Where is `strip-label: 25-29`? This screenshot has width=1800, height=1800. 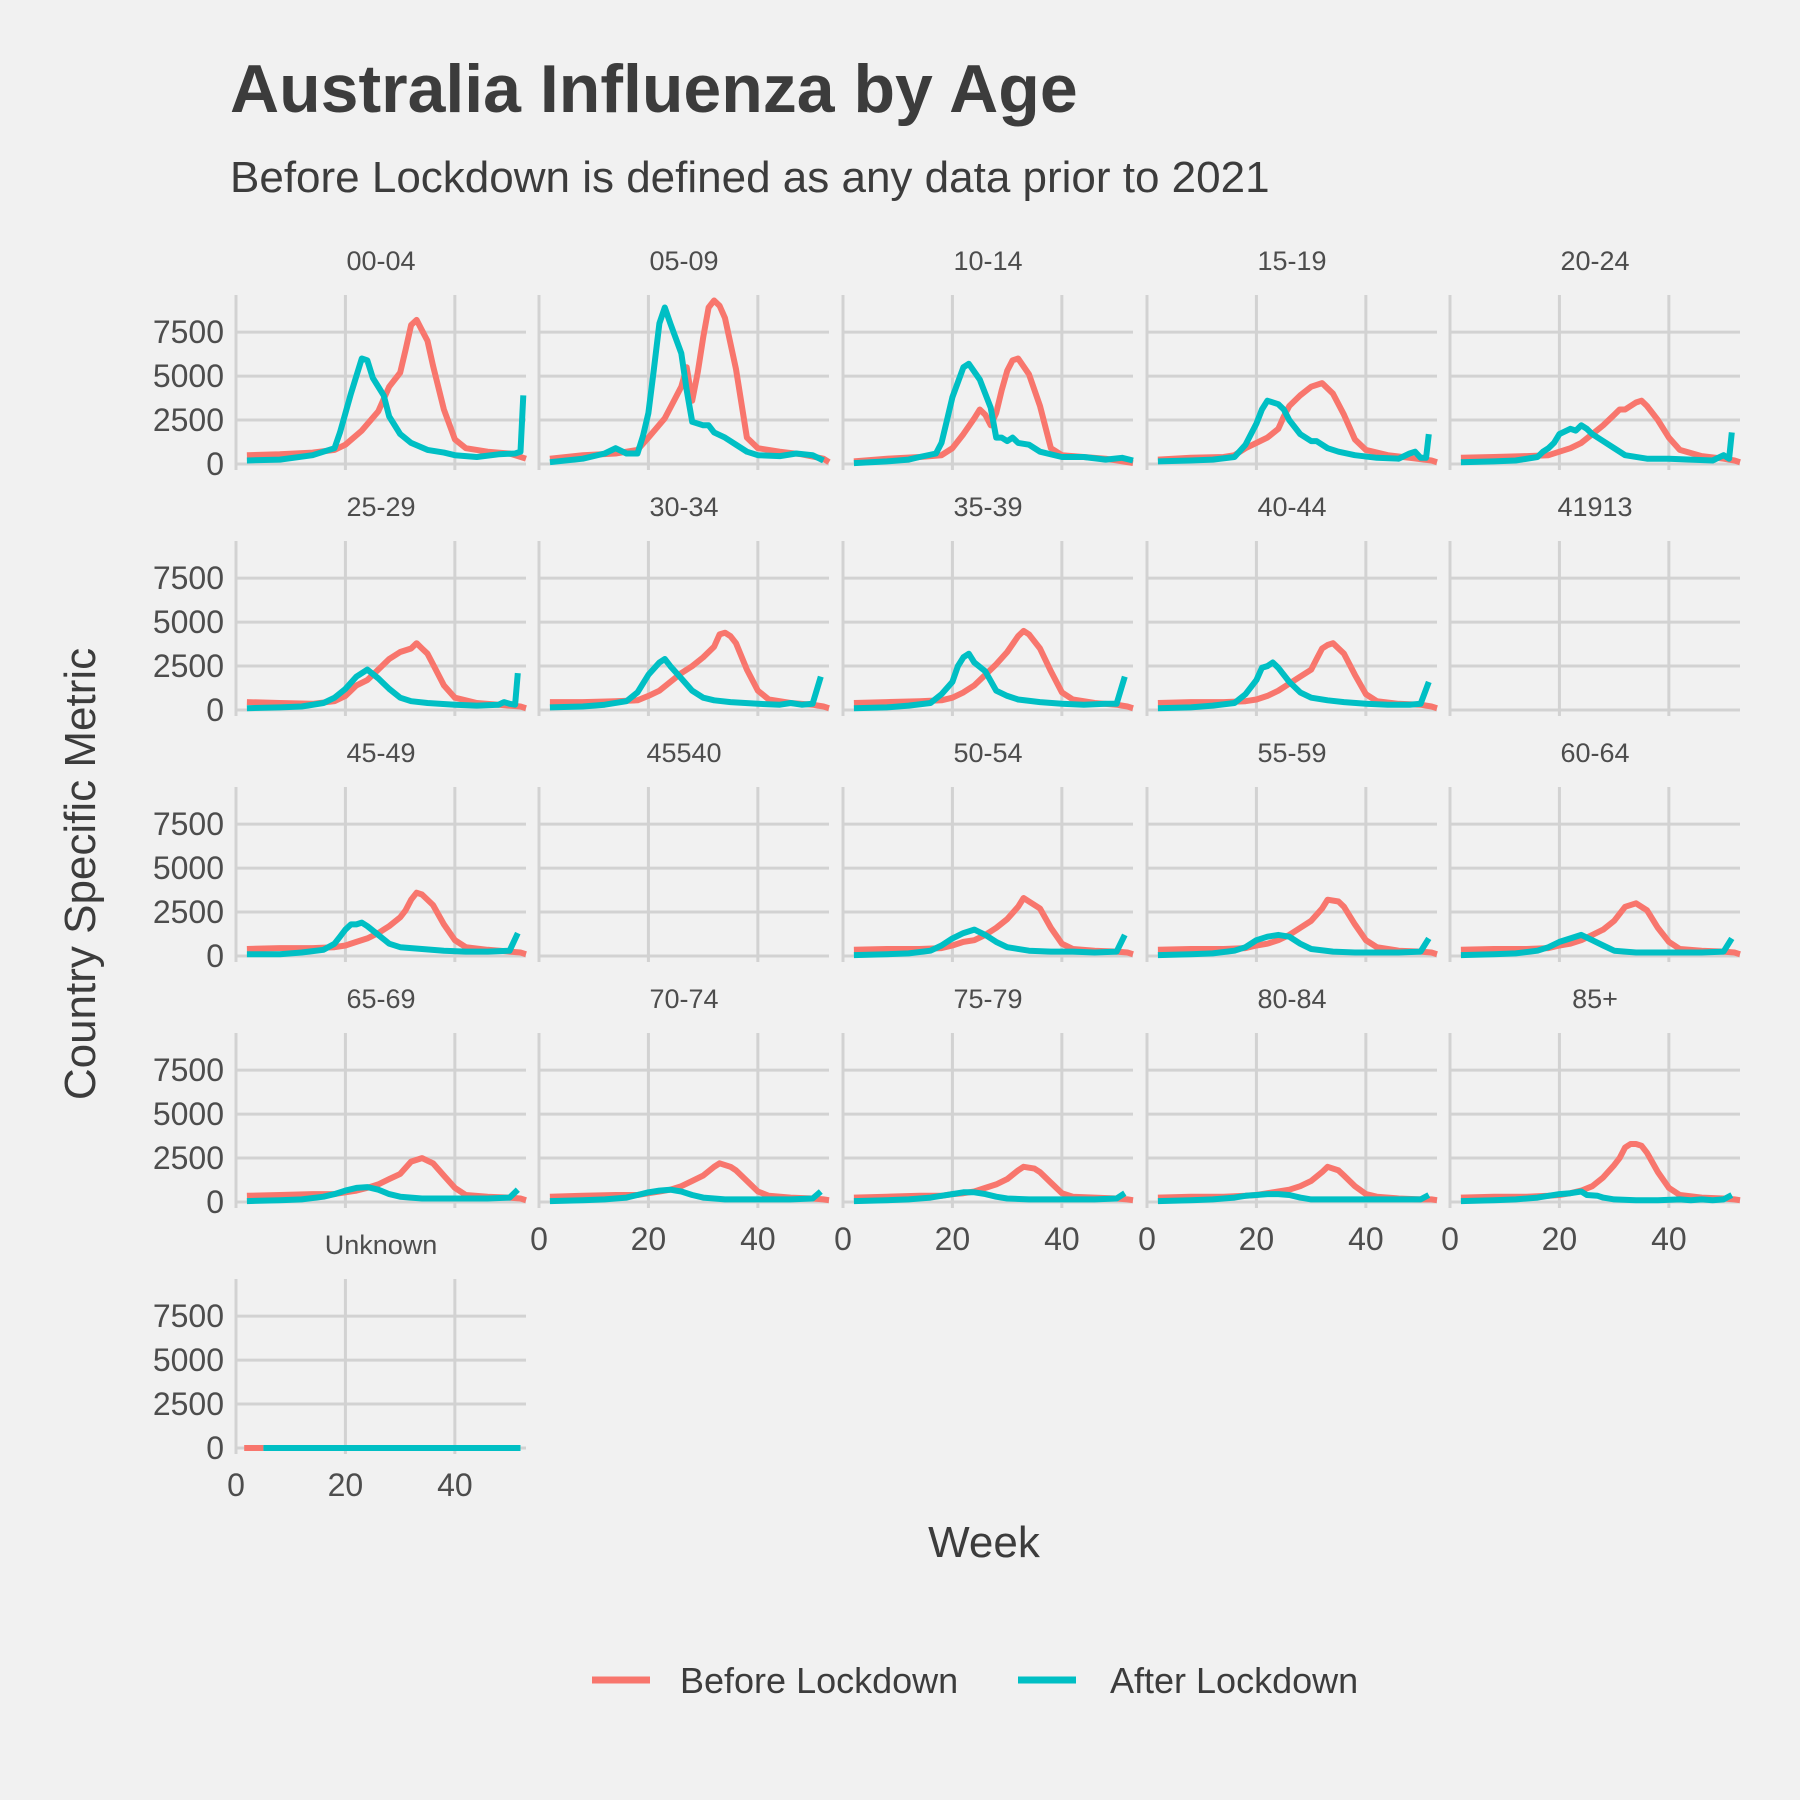
strip-label: 25-29 is located at coordinates (380, 507).